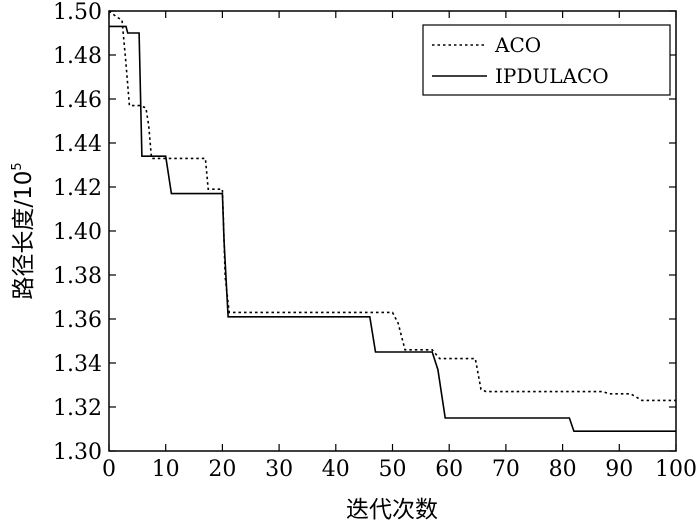 The width and height of the screenshot is (700, 525). I want to click on y-tick-label: 1.48, so click(77, 56).